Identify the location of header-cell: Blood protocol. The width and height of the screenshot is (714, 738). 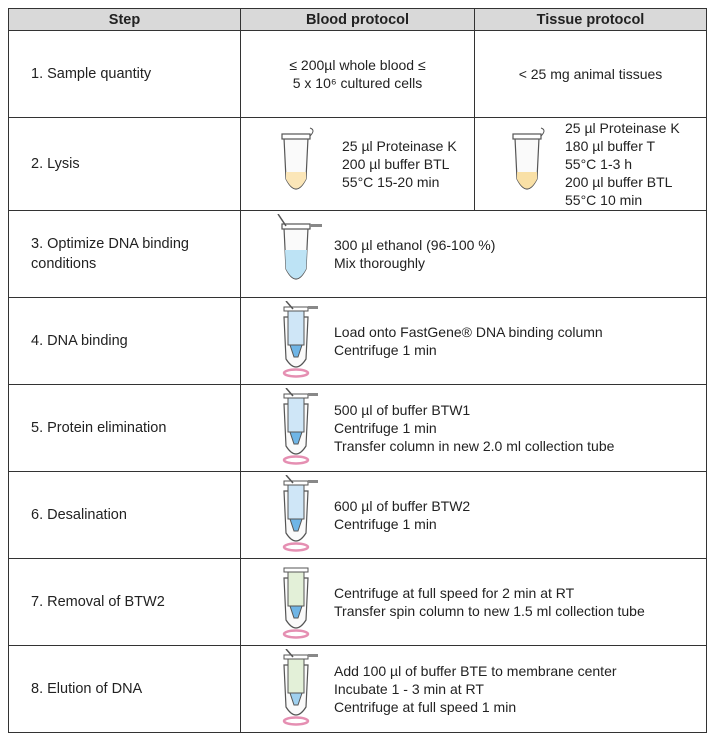
(357, 19).